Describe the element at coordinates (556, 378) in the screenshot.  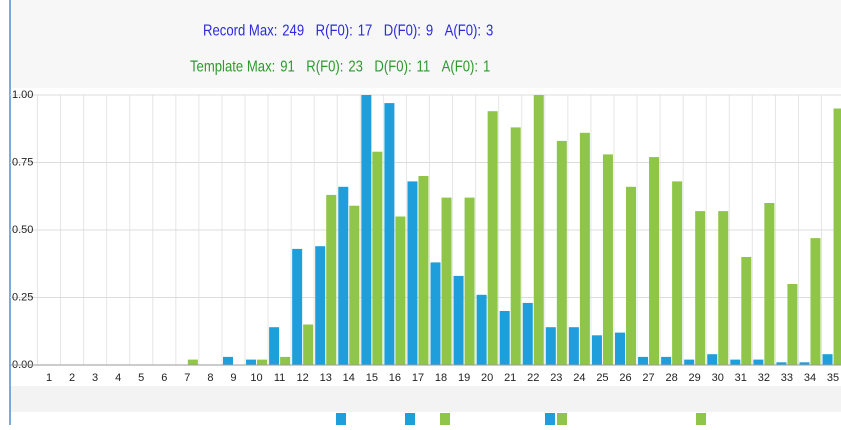
I see `x-tick-label: 23` at that location.